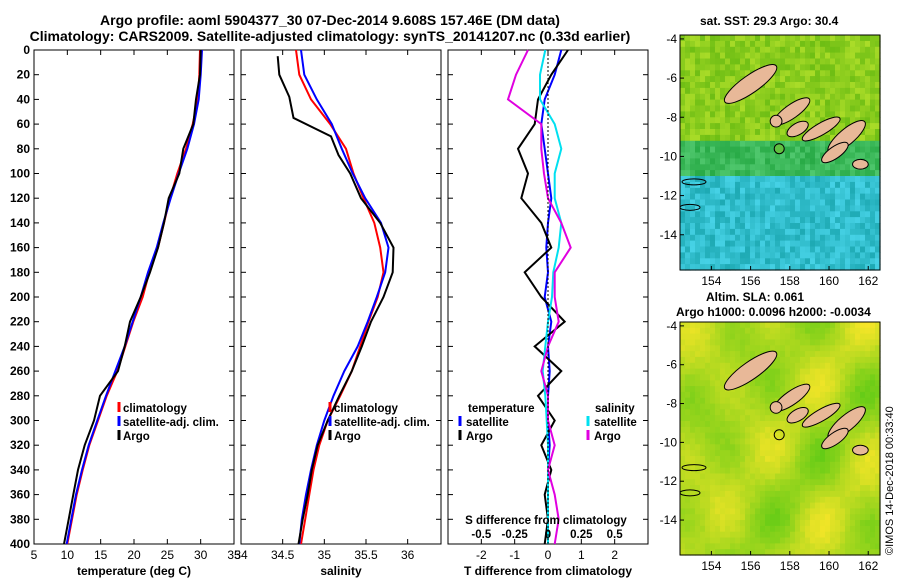 The image size is (900, 580). Describe the element at coordinates (168, 555) in the screenshot. I see `x-tick-label: 25` at that location.